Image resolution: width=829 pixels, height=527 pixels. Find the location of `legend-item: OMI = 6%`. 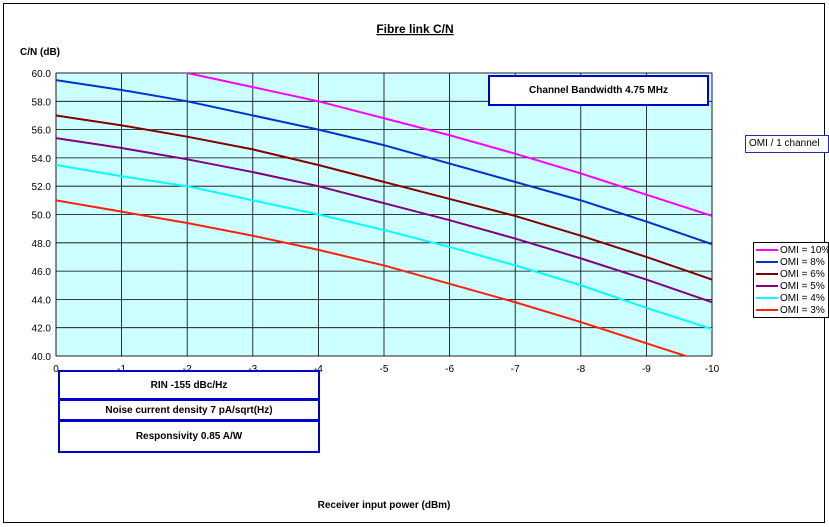

legend-item: OMI = 6% is located at coordinates (792, 274).